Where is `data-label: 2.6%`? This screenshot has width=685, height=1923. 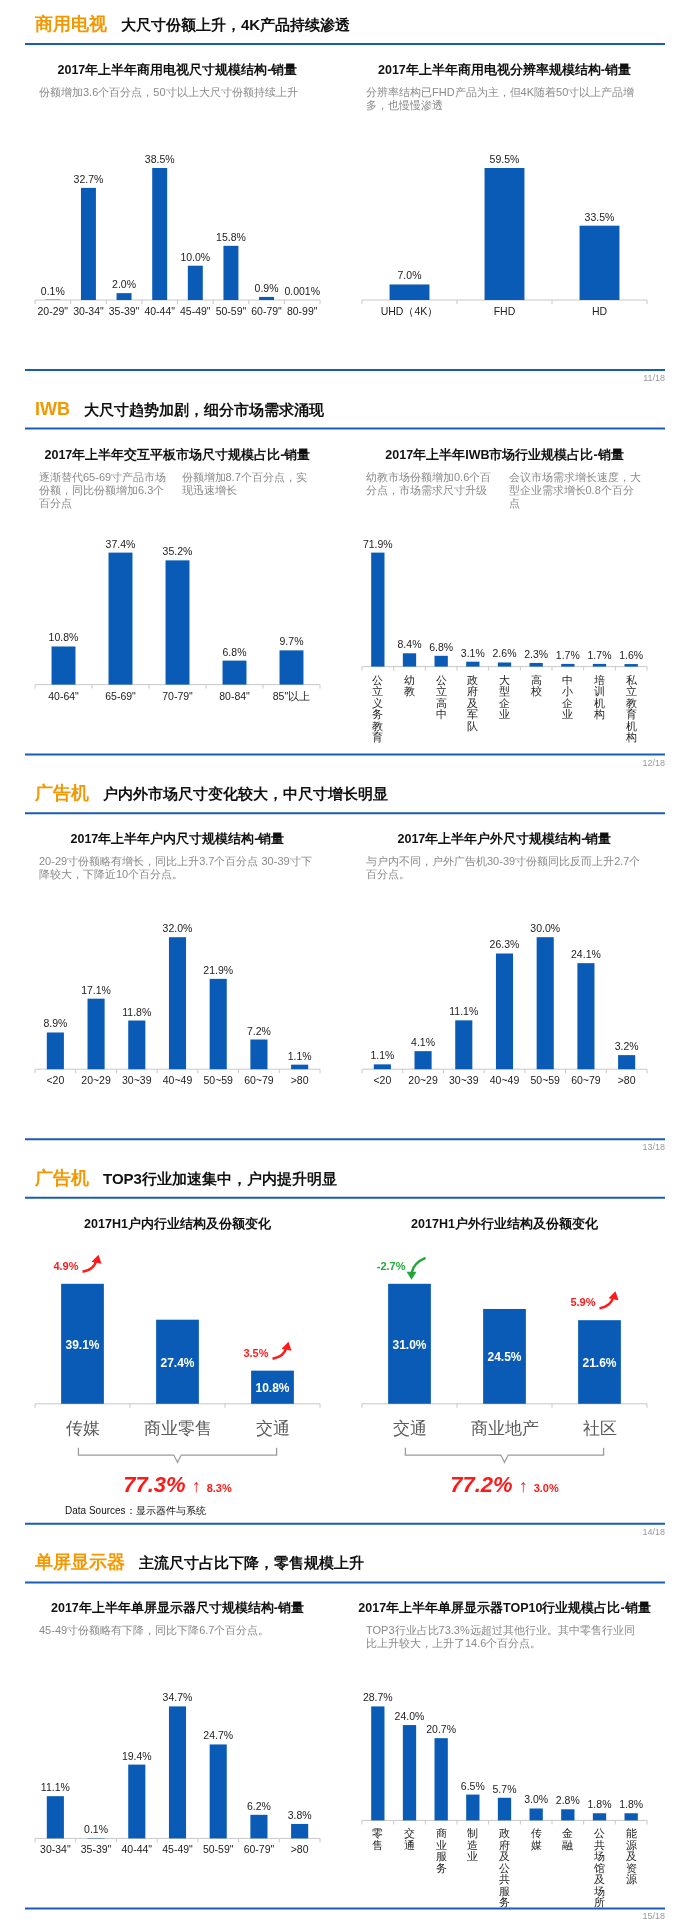
data-label: 2.6% is located at coordinates (504, 653).